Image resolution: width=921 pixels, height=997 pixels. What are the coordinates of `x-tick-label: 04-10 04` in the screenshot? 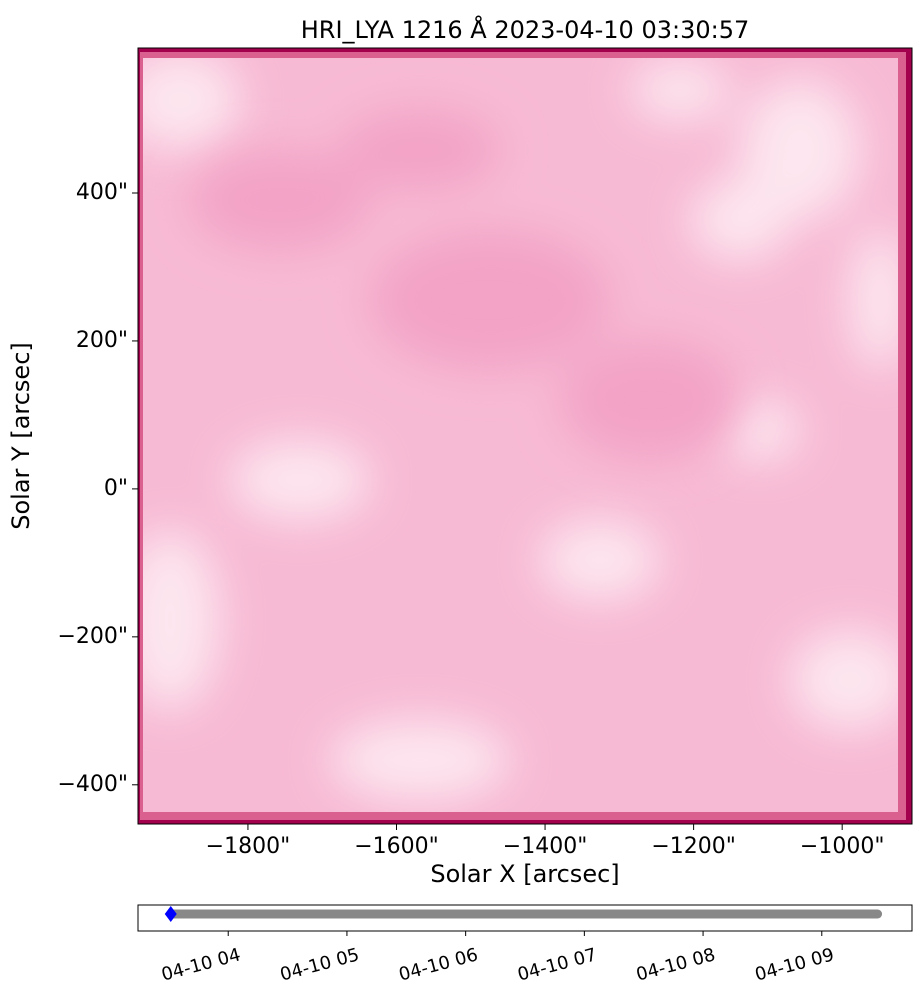 It's located at (201, 964).